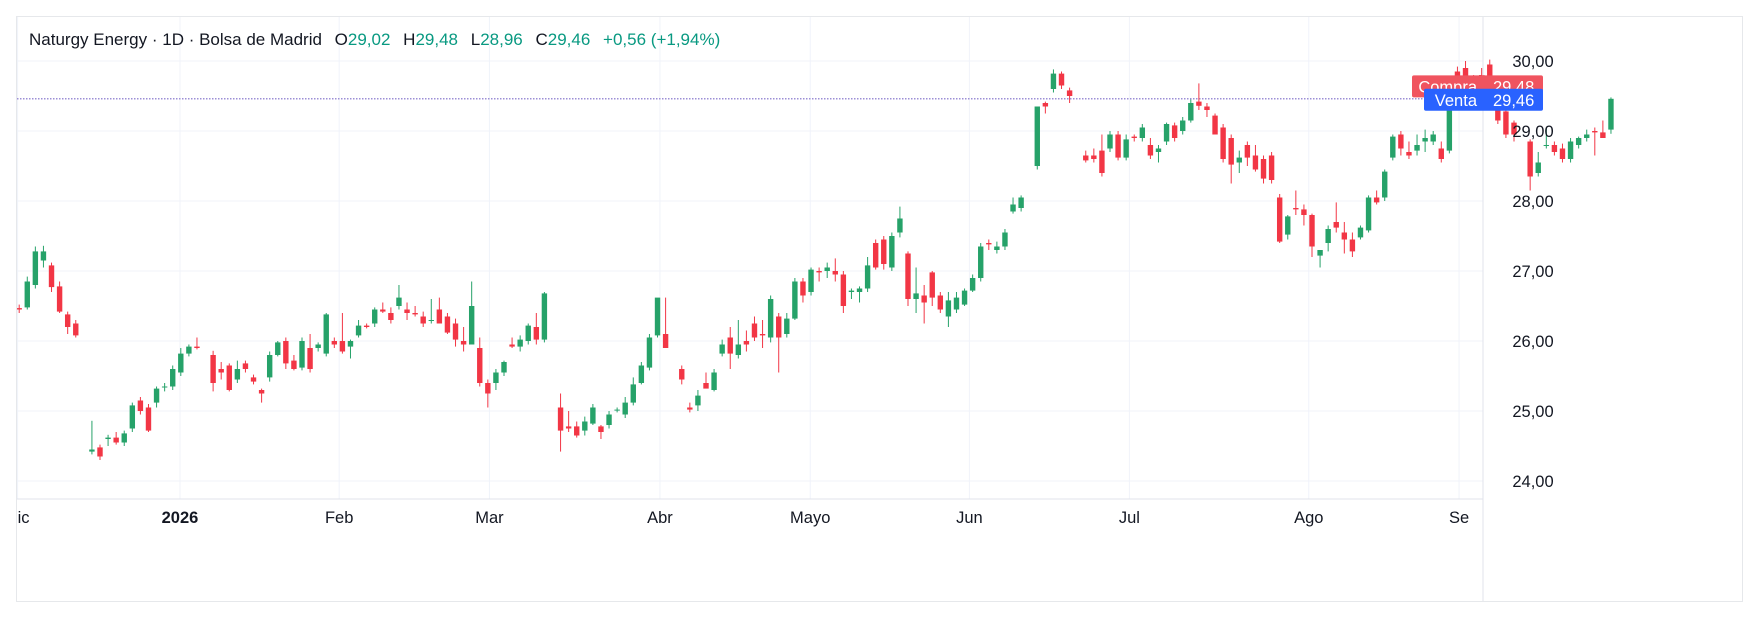  Describe the element at coordinates (173, 39) in the screenshot. I see `interval-label: 1D` at that location.